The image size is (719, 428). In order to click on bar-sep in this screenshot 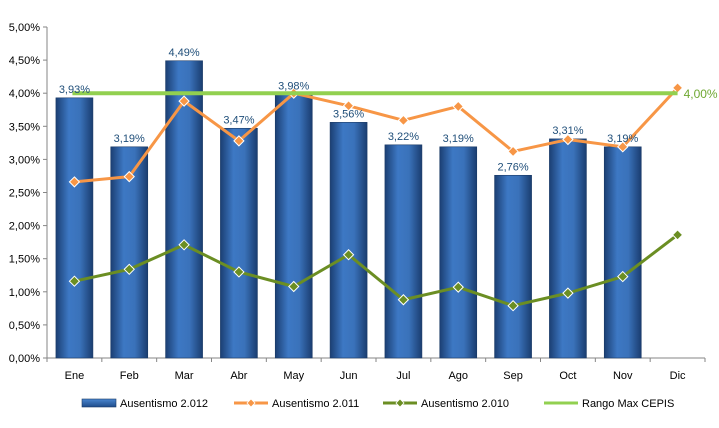, I will do `click(513, 266)`.